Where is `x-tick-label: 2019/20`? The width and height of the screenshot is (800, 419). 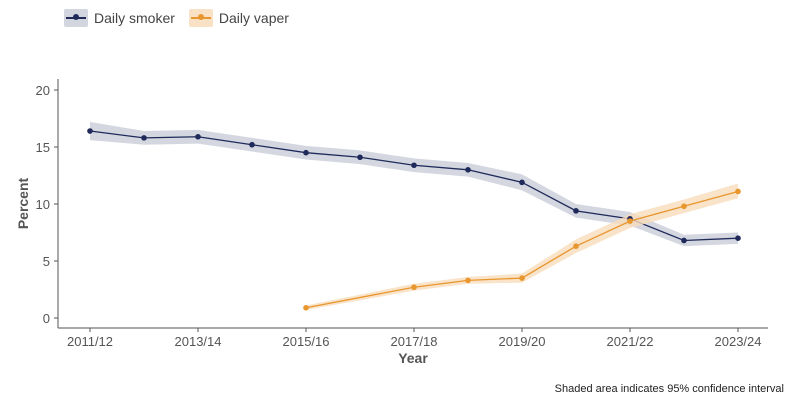
x-tick-label: 2019/20 is located at coordinates (522, 341).